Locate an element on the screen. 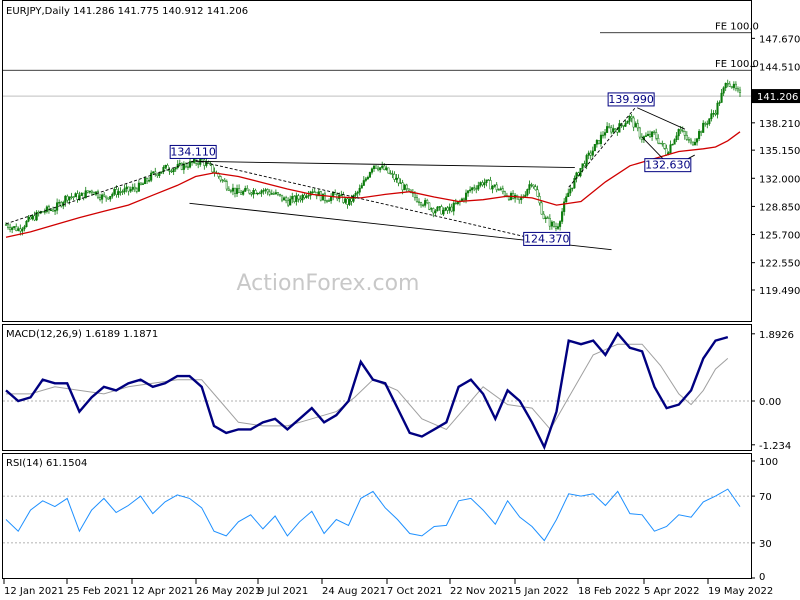 This screenshot has height=600, width=800. trendline is located at coordinates (385, 164).